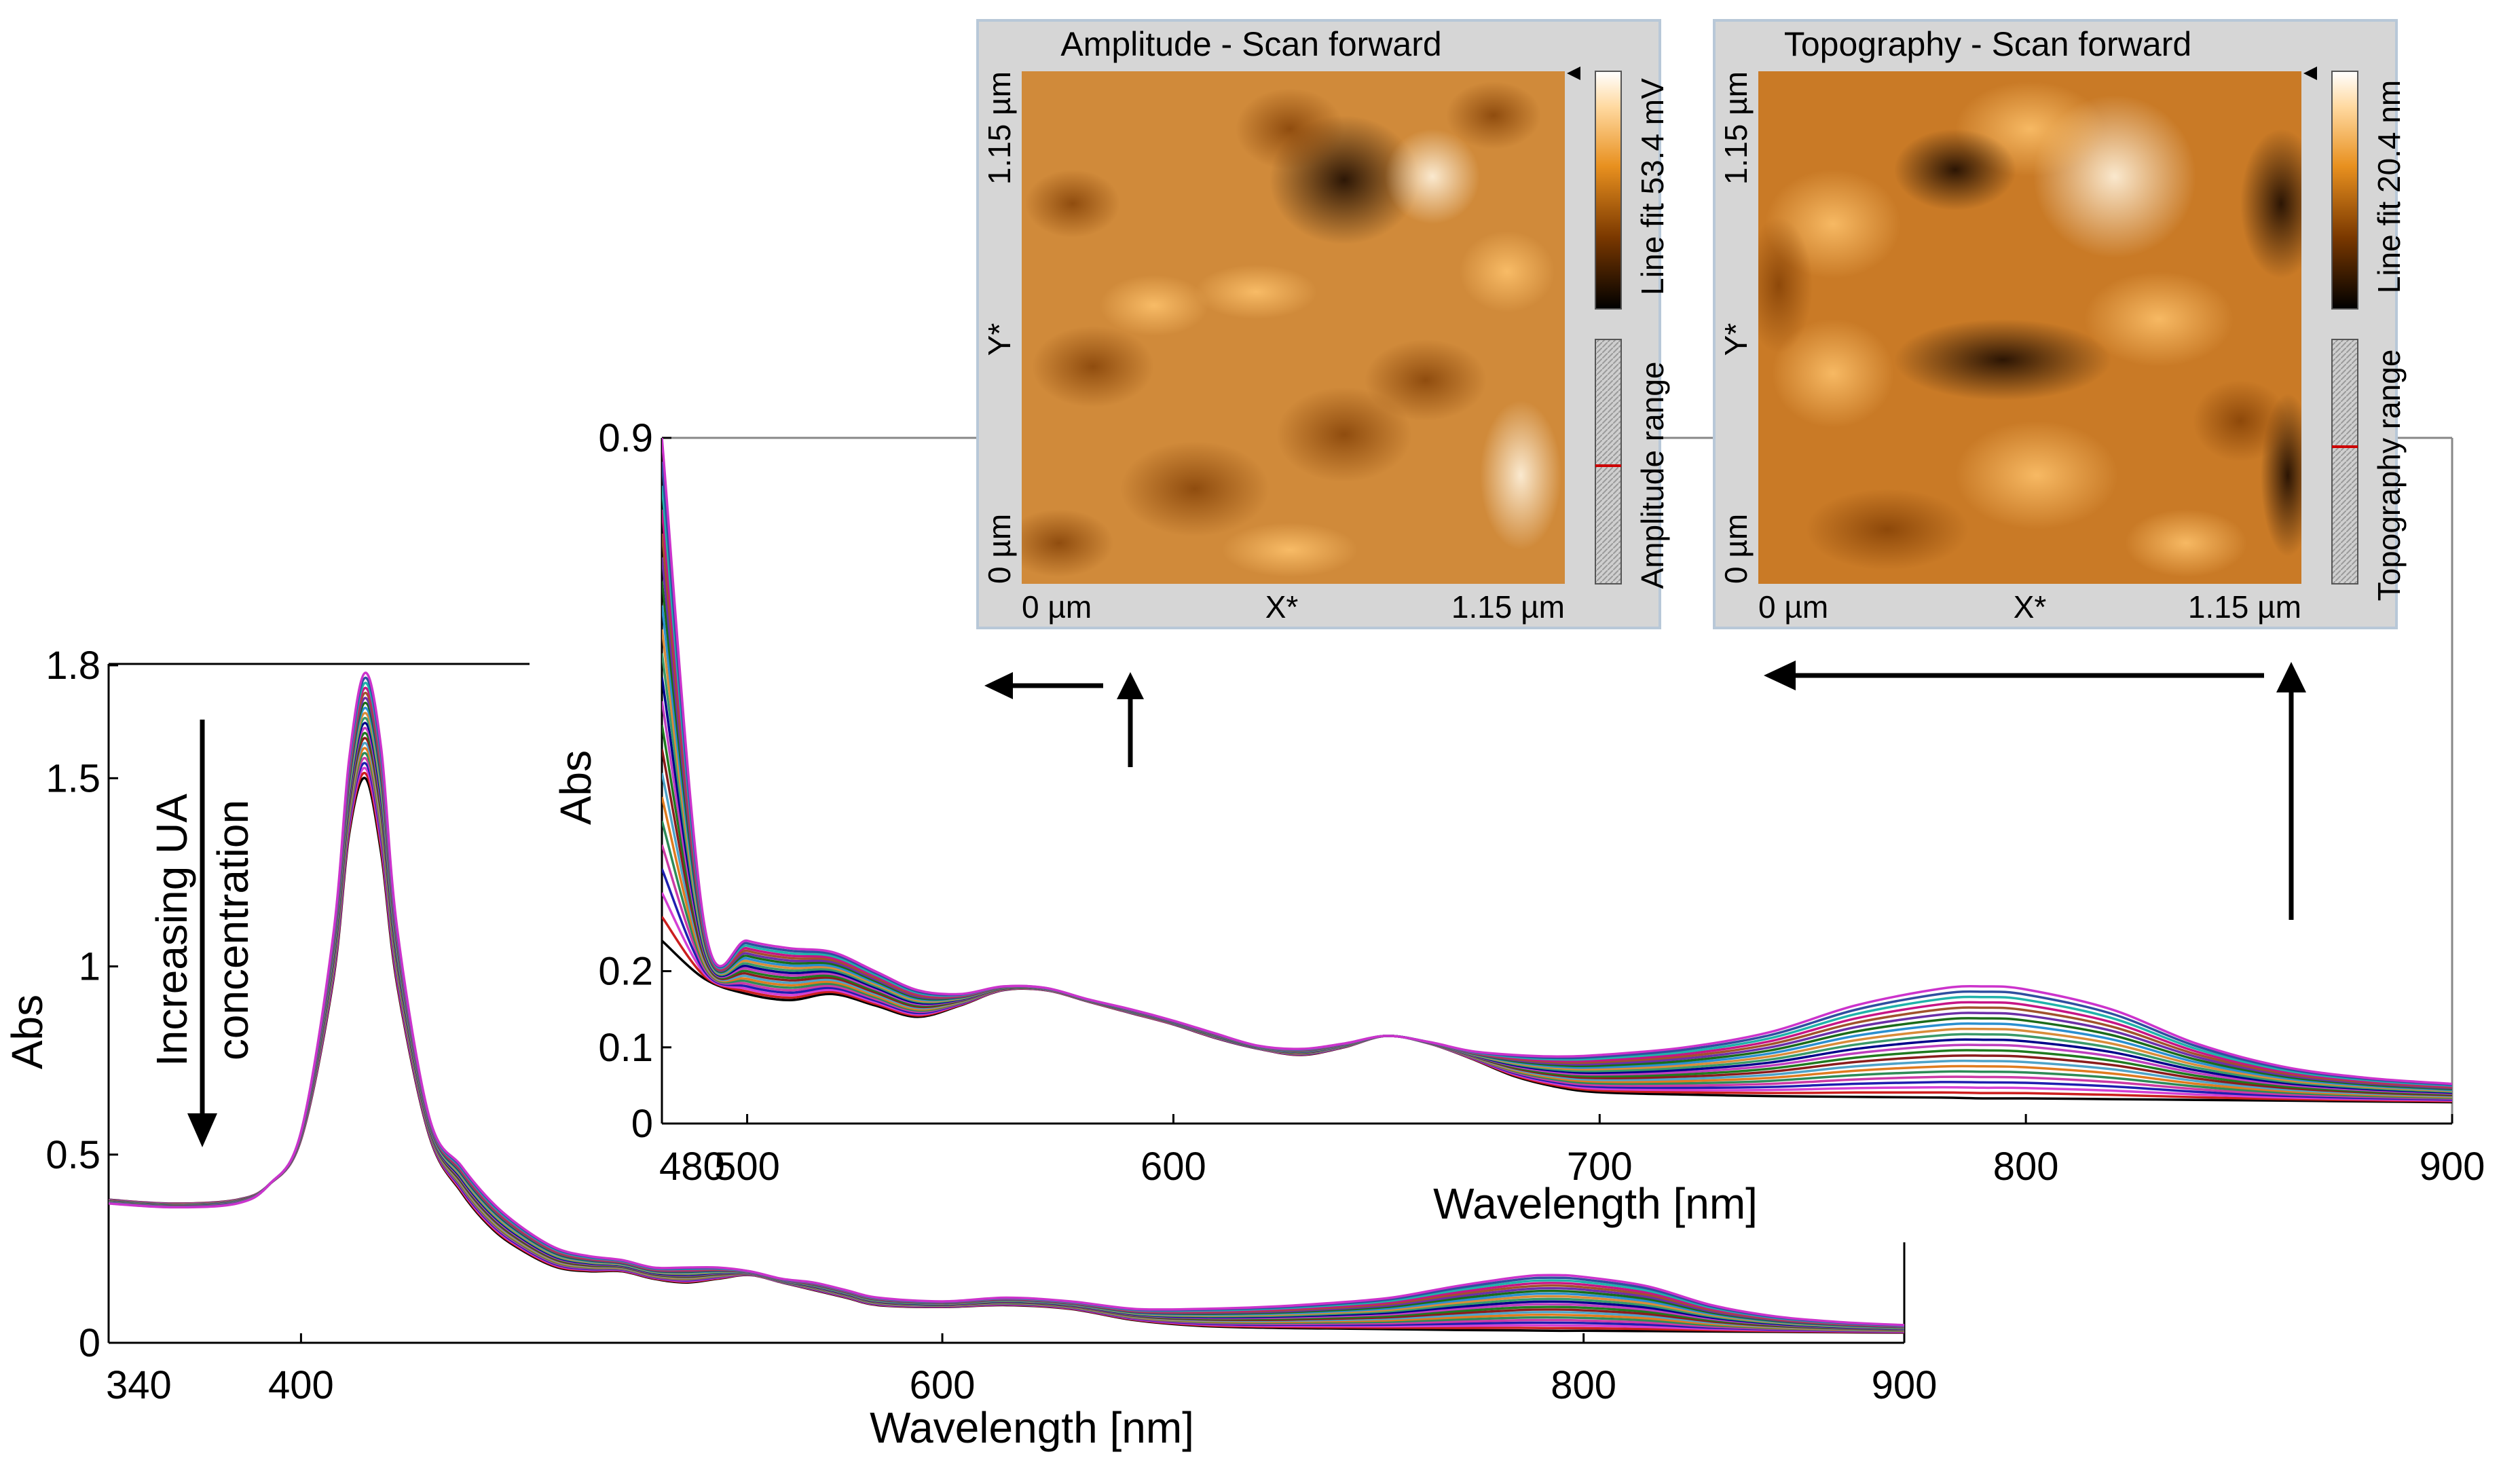 This screenshot has height=1484, width=2501. Describe the element at coordinates (72, 778) in the screenshot. I see `main-y-tick-label: 1.5` at that location.